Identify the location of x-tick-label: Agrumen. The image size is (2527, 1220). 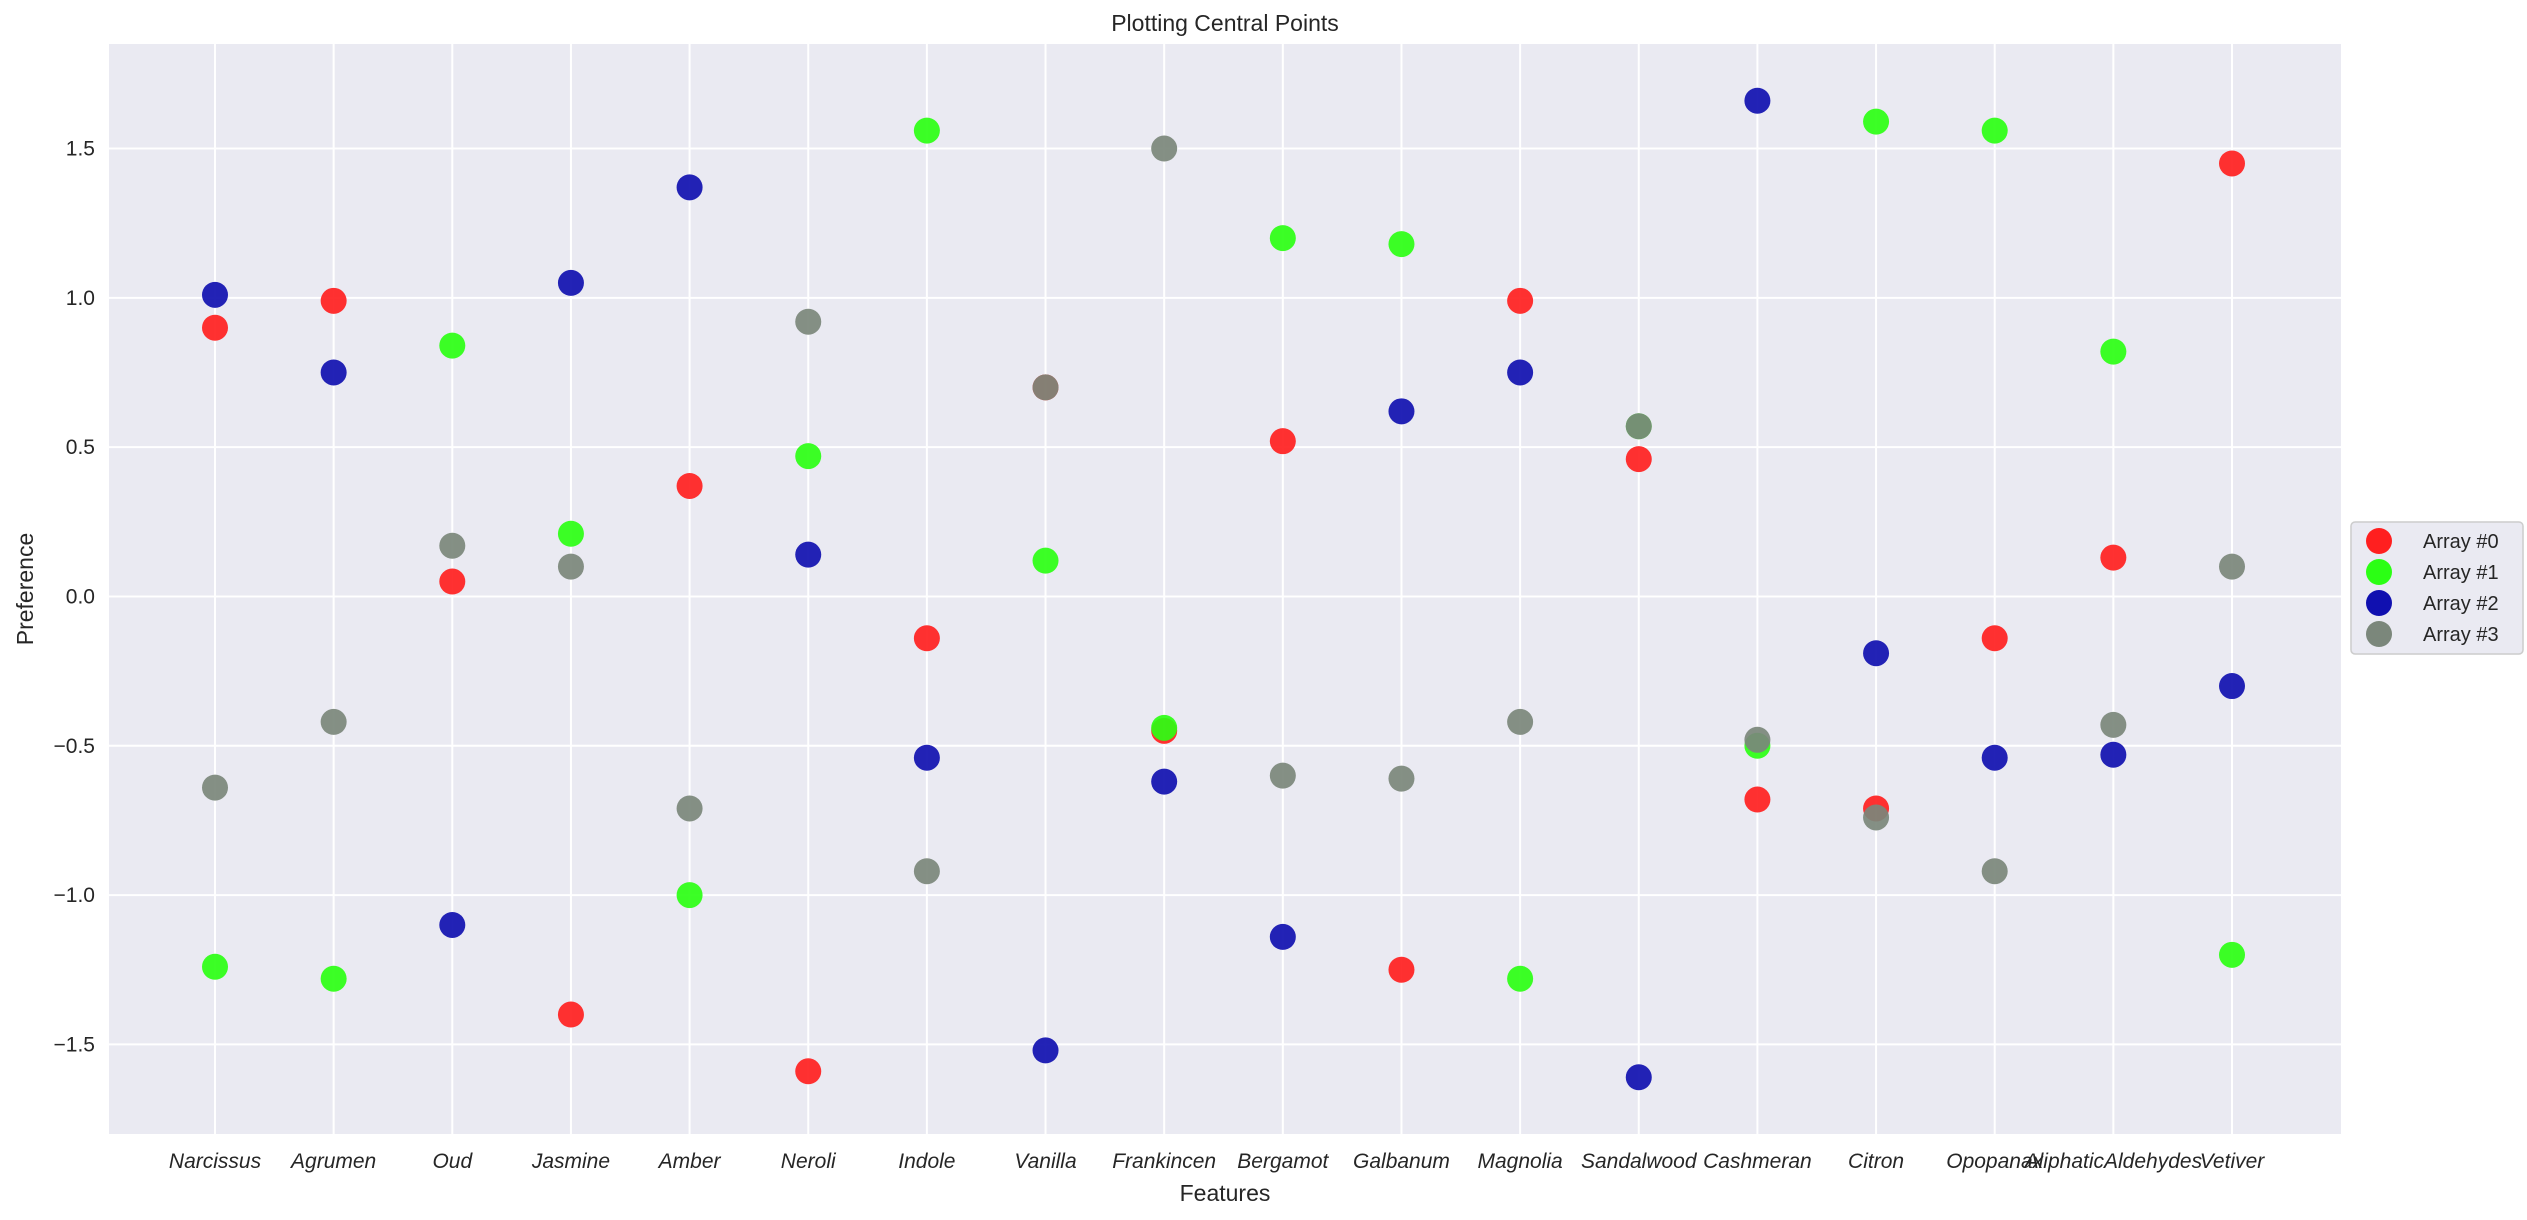
(332, 1161).